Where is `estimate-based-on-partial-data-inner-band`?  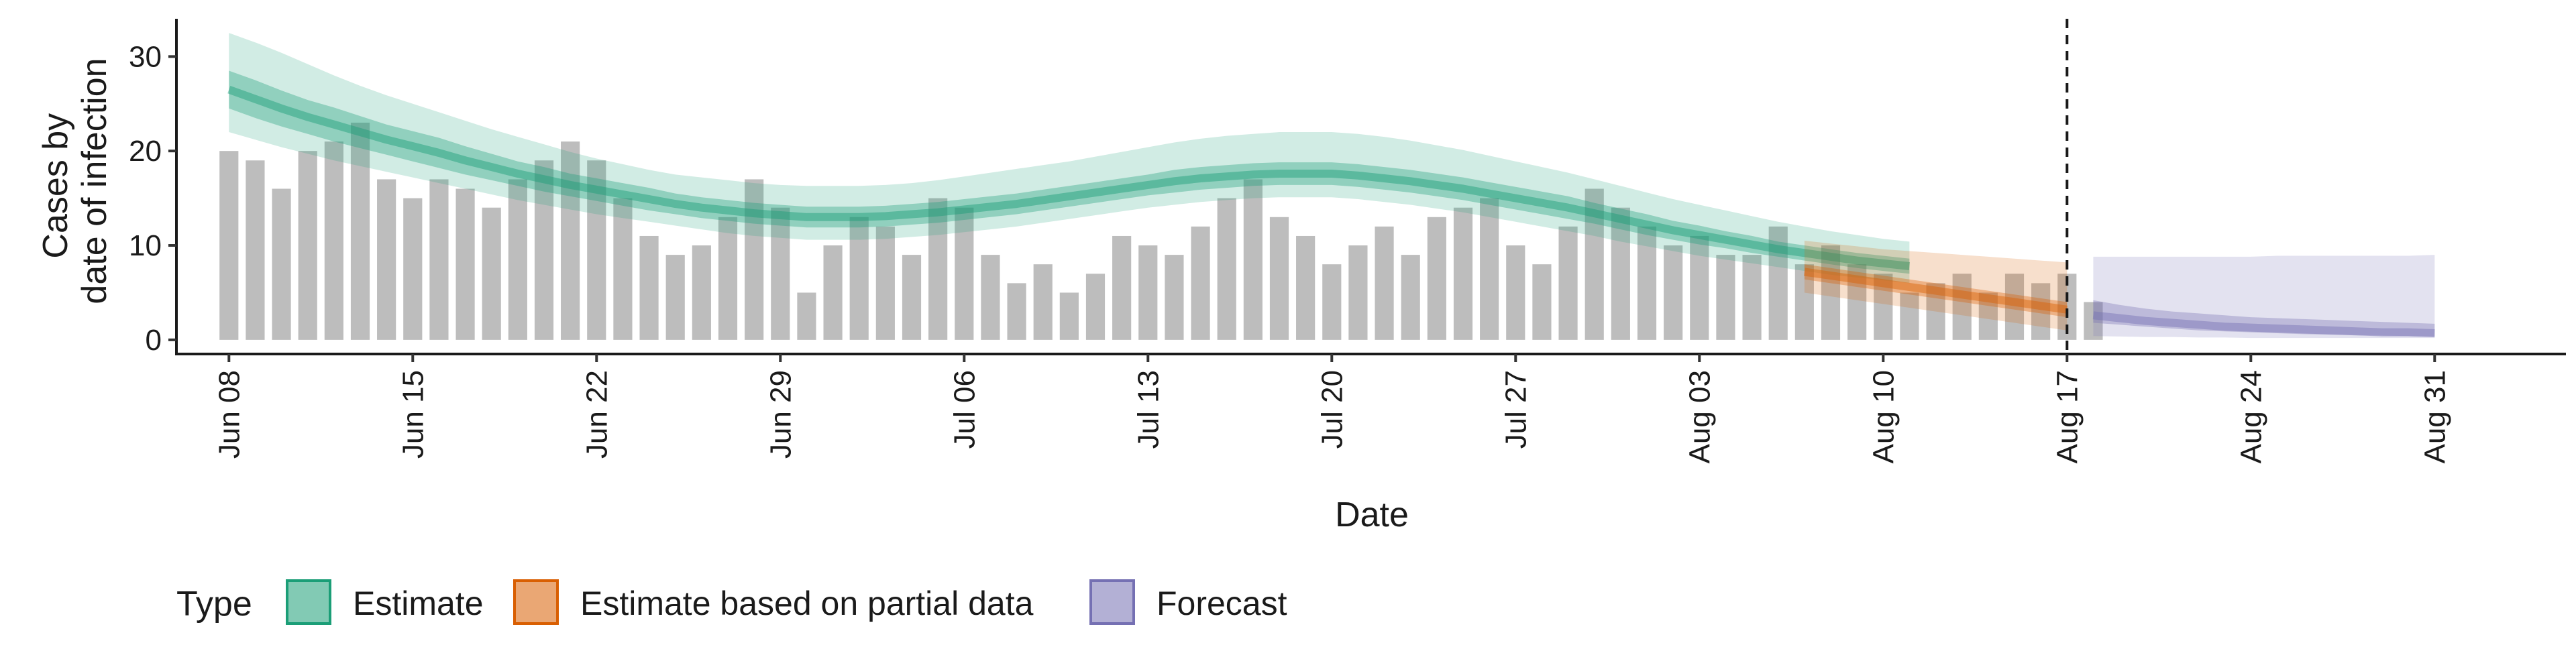
estimate-based-on-partial-data-inner-band is located at coordinates (1936, 291).